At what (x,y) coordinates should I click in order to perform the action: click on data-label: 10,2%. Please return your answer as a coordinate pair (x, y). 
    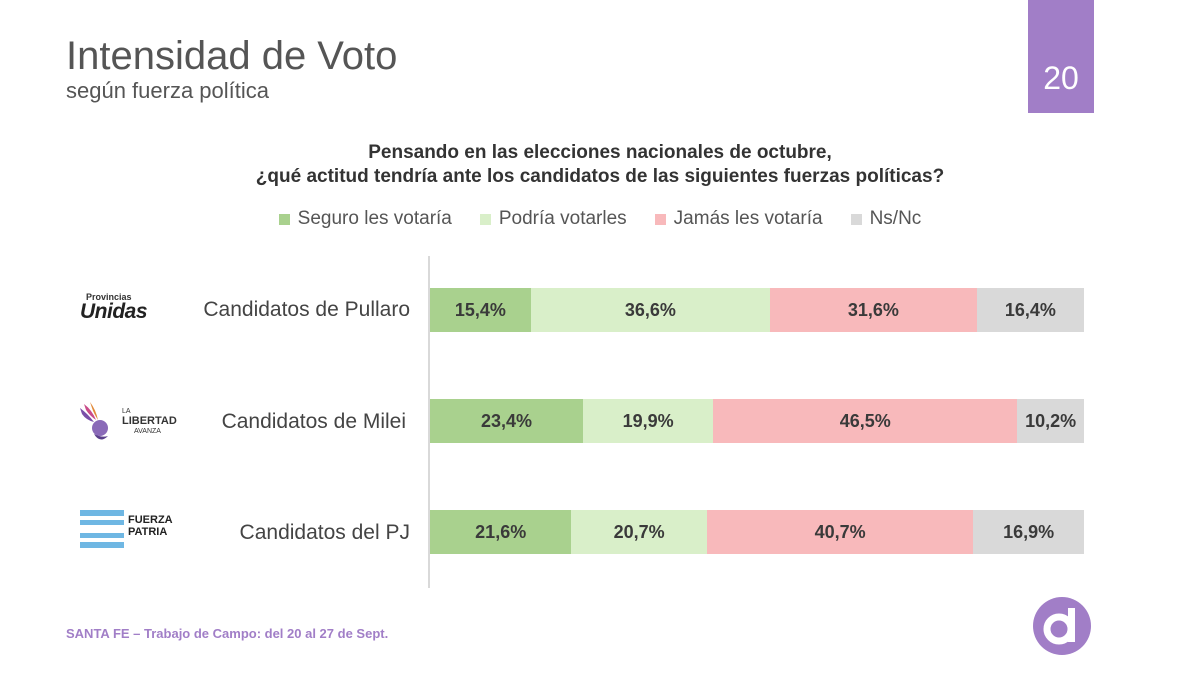
    Looking at the image, I should click on (1051, 420).